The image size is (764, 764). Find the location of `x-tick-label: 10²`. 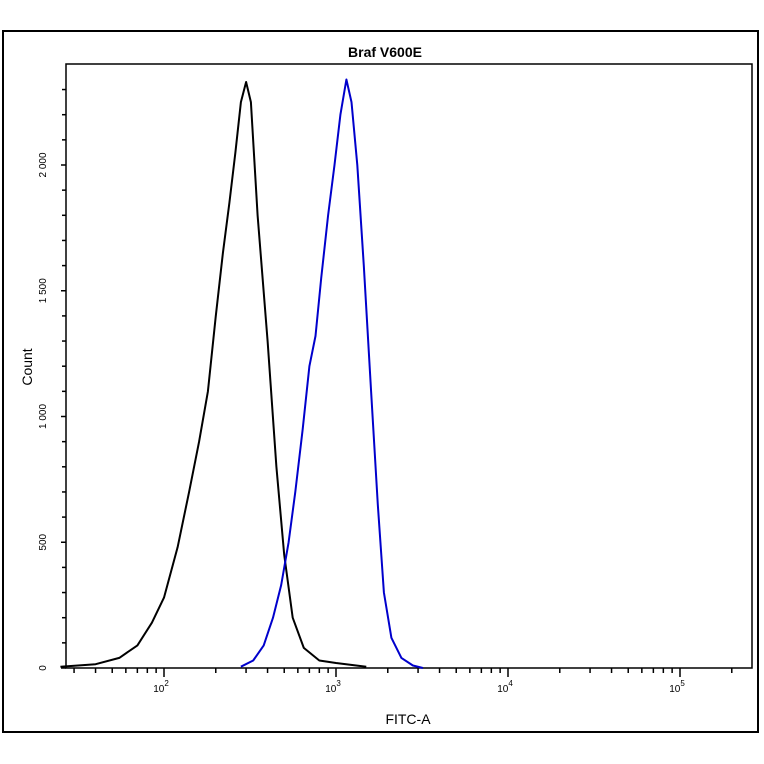

x-tick-label: 10² is located at coordinates (161, 687).